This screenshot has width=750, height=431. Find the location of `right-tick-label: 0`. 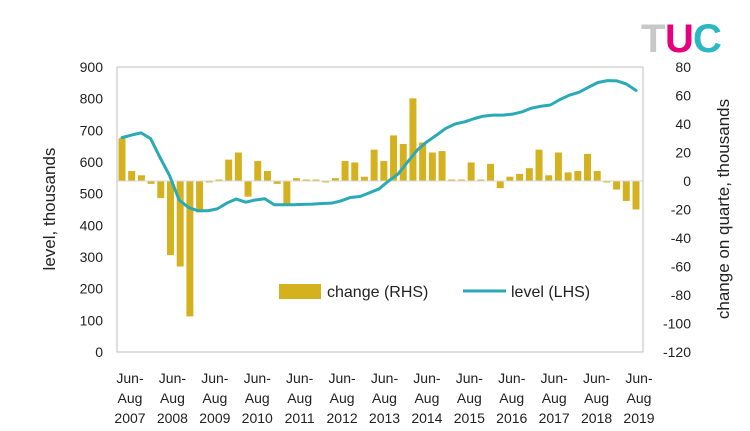

right-tick-label: 0 is located at coordinates (687, 181).